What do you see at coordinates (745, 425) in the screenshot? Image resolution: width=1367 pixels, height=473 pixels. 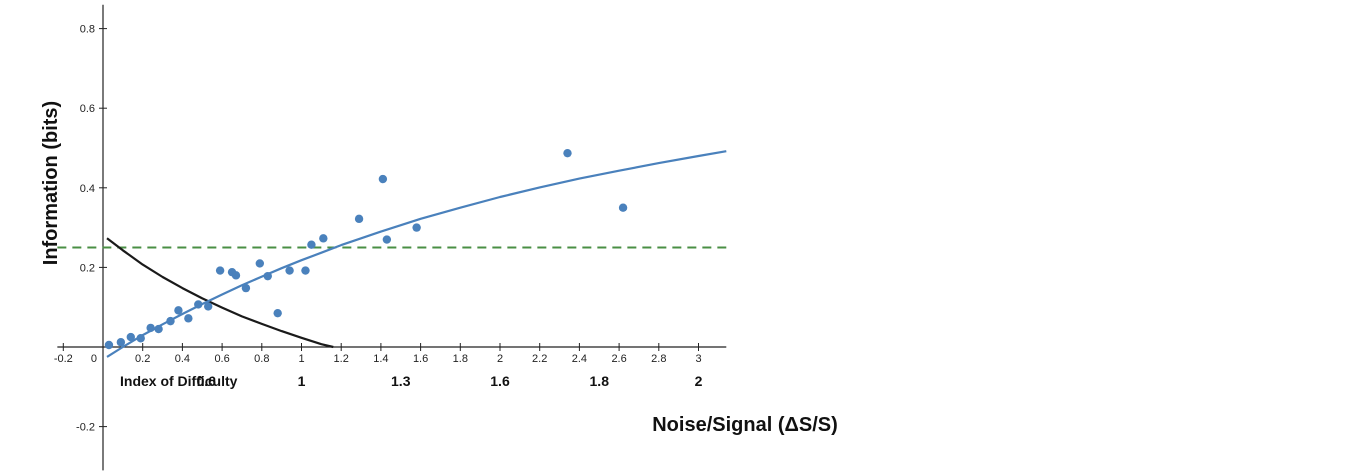 I see `x-axis-title: Noise/Signal (ΔS/S)` at bounding box center [745, 425].